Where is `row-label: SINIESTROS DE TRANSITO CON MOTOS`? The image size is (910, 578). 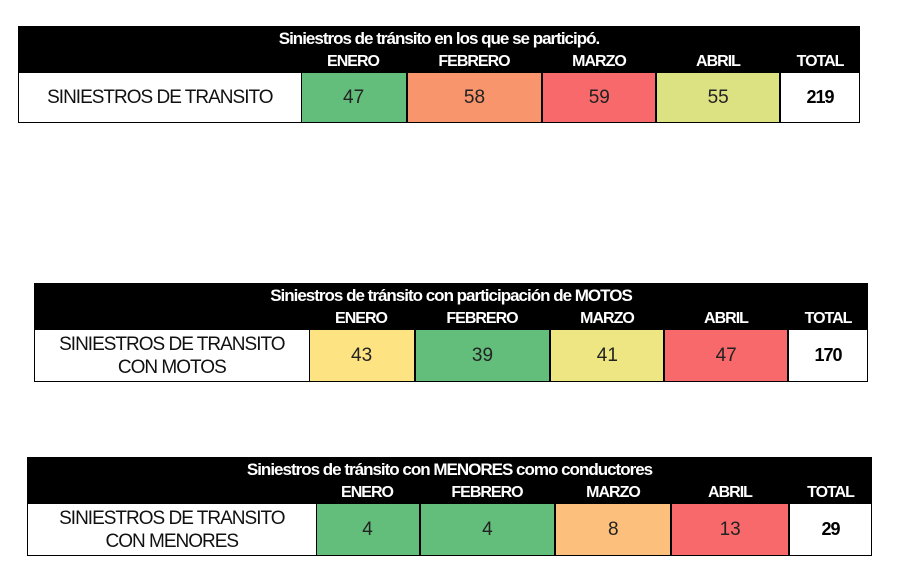
row-label: SINIESTROS DE TRANSITO CON MOTOS is located at coordinates (171, 356).